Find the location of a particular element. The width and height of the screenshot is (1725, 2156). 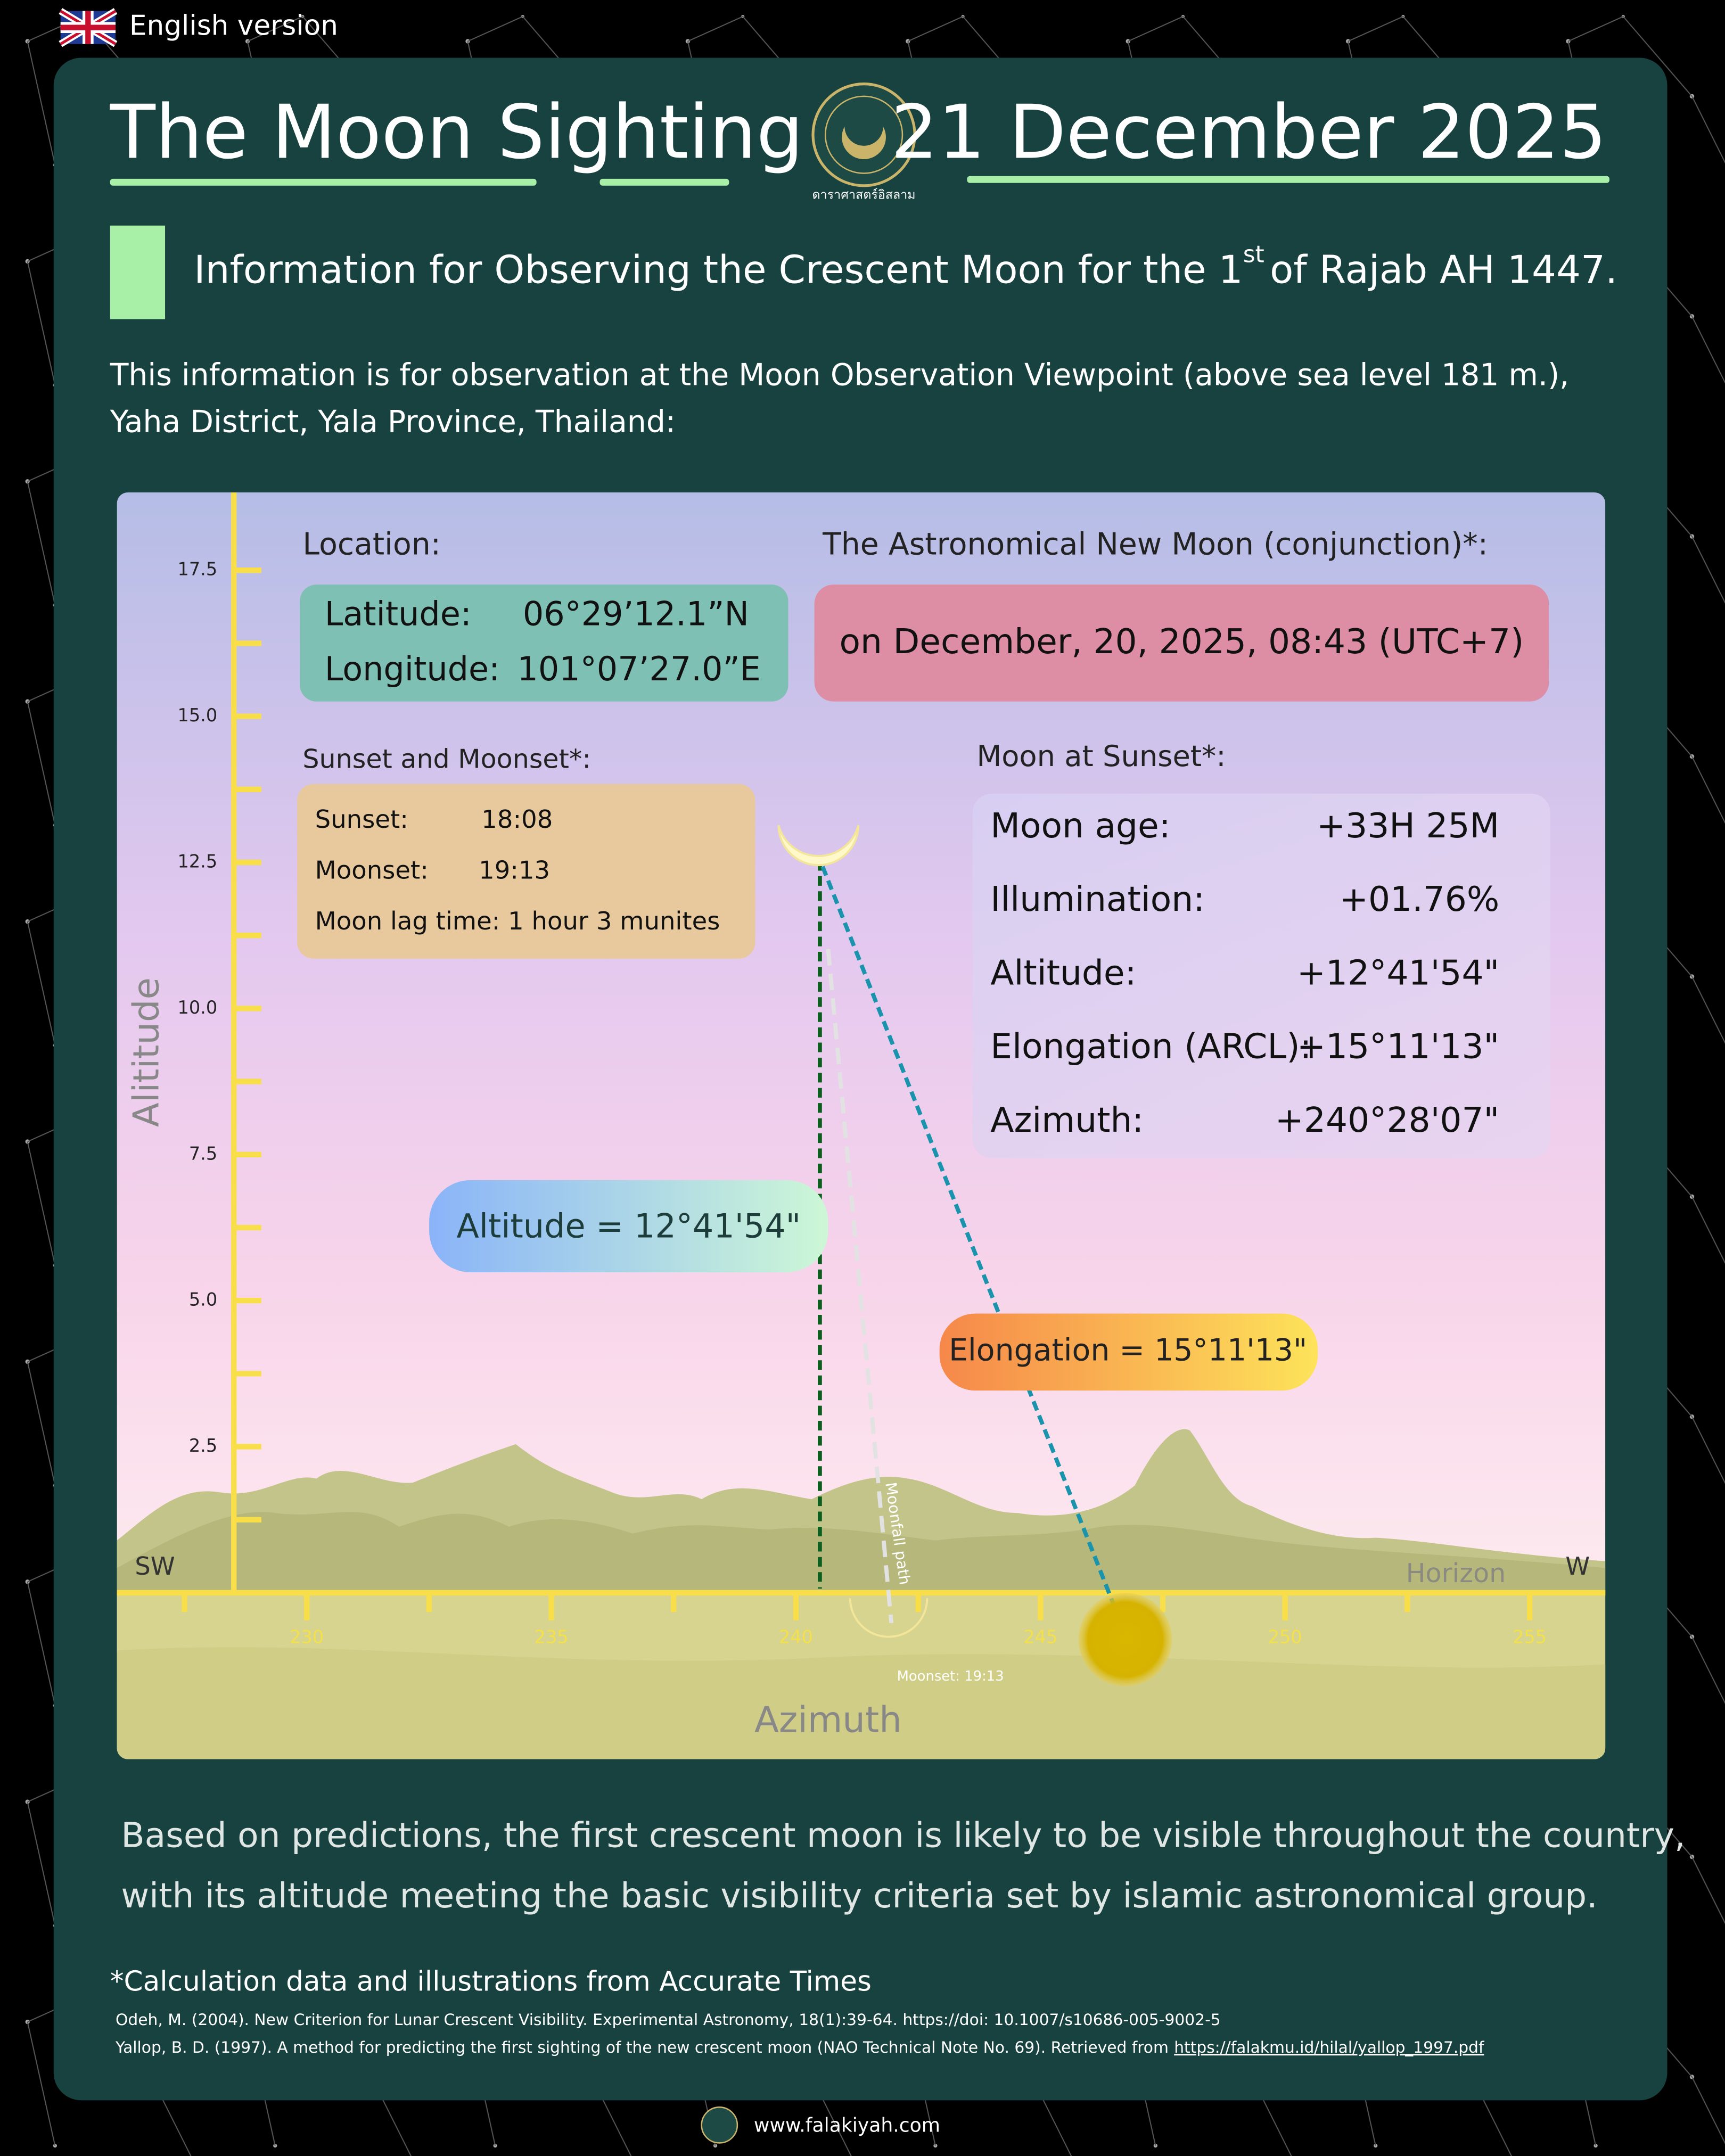

mountains-front is located at coordinates (862, 1552).